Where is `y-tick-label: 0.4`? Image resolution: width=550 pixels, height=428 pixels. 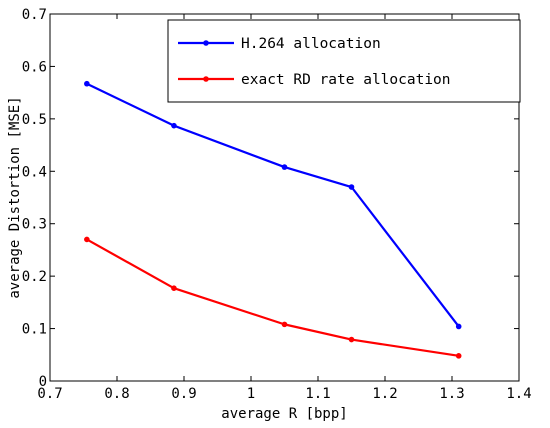 y-tick-label: 0.4 is located at coordinates (34, 172).